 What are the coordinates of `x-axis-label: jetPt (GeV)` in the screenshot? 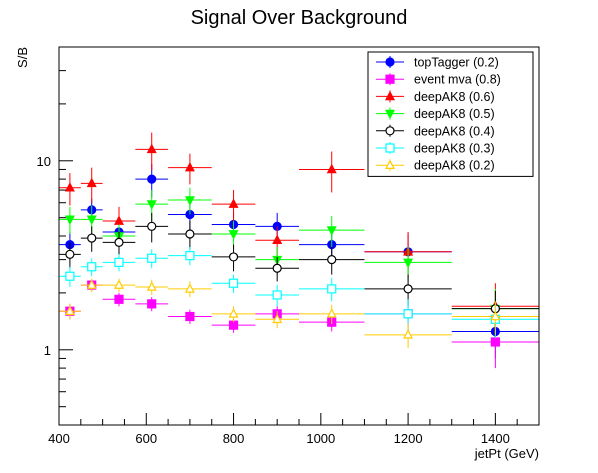 It's located at (506, 453).